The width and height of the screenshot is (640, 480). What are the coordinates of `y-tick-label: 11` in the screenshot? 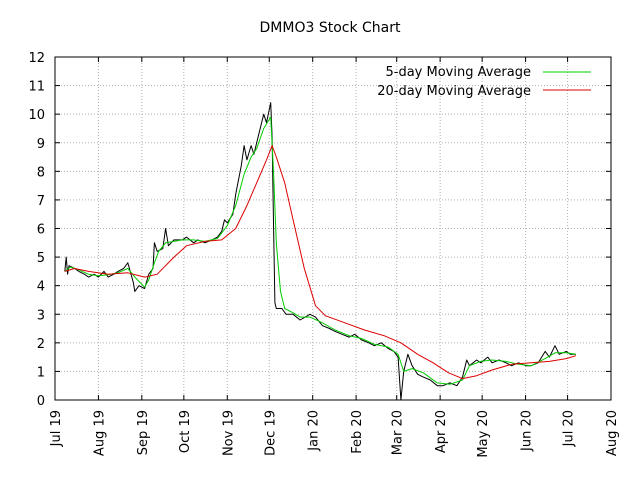 It's located at (36, 87).